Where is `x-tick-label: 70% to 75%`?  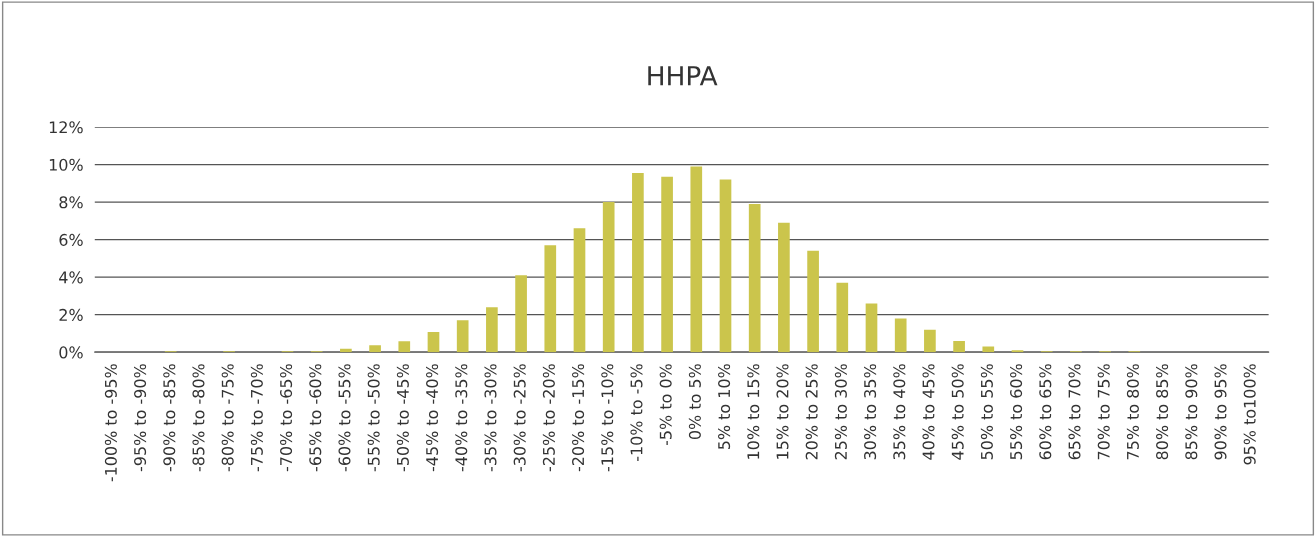 x-tick-label: 70% to 75% is located at coordinates (1103, 412).